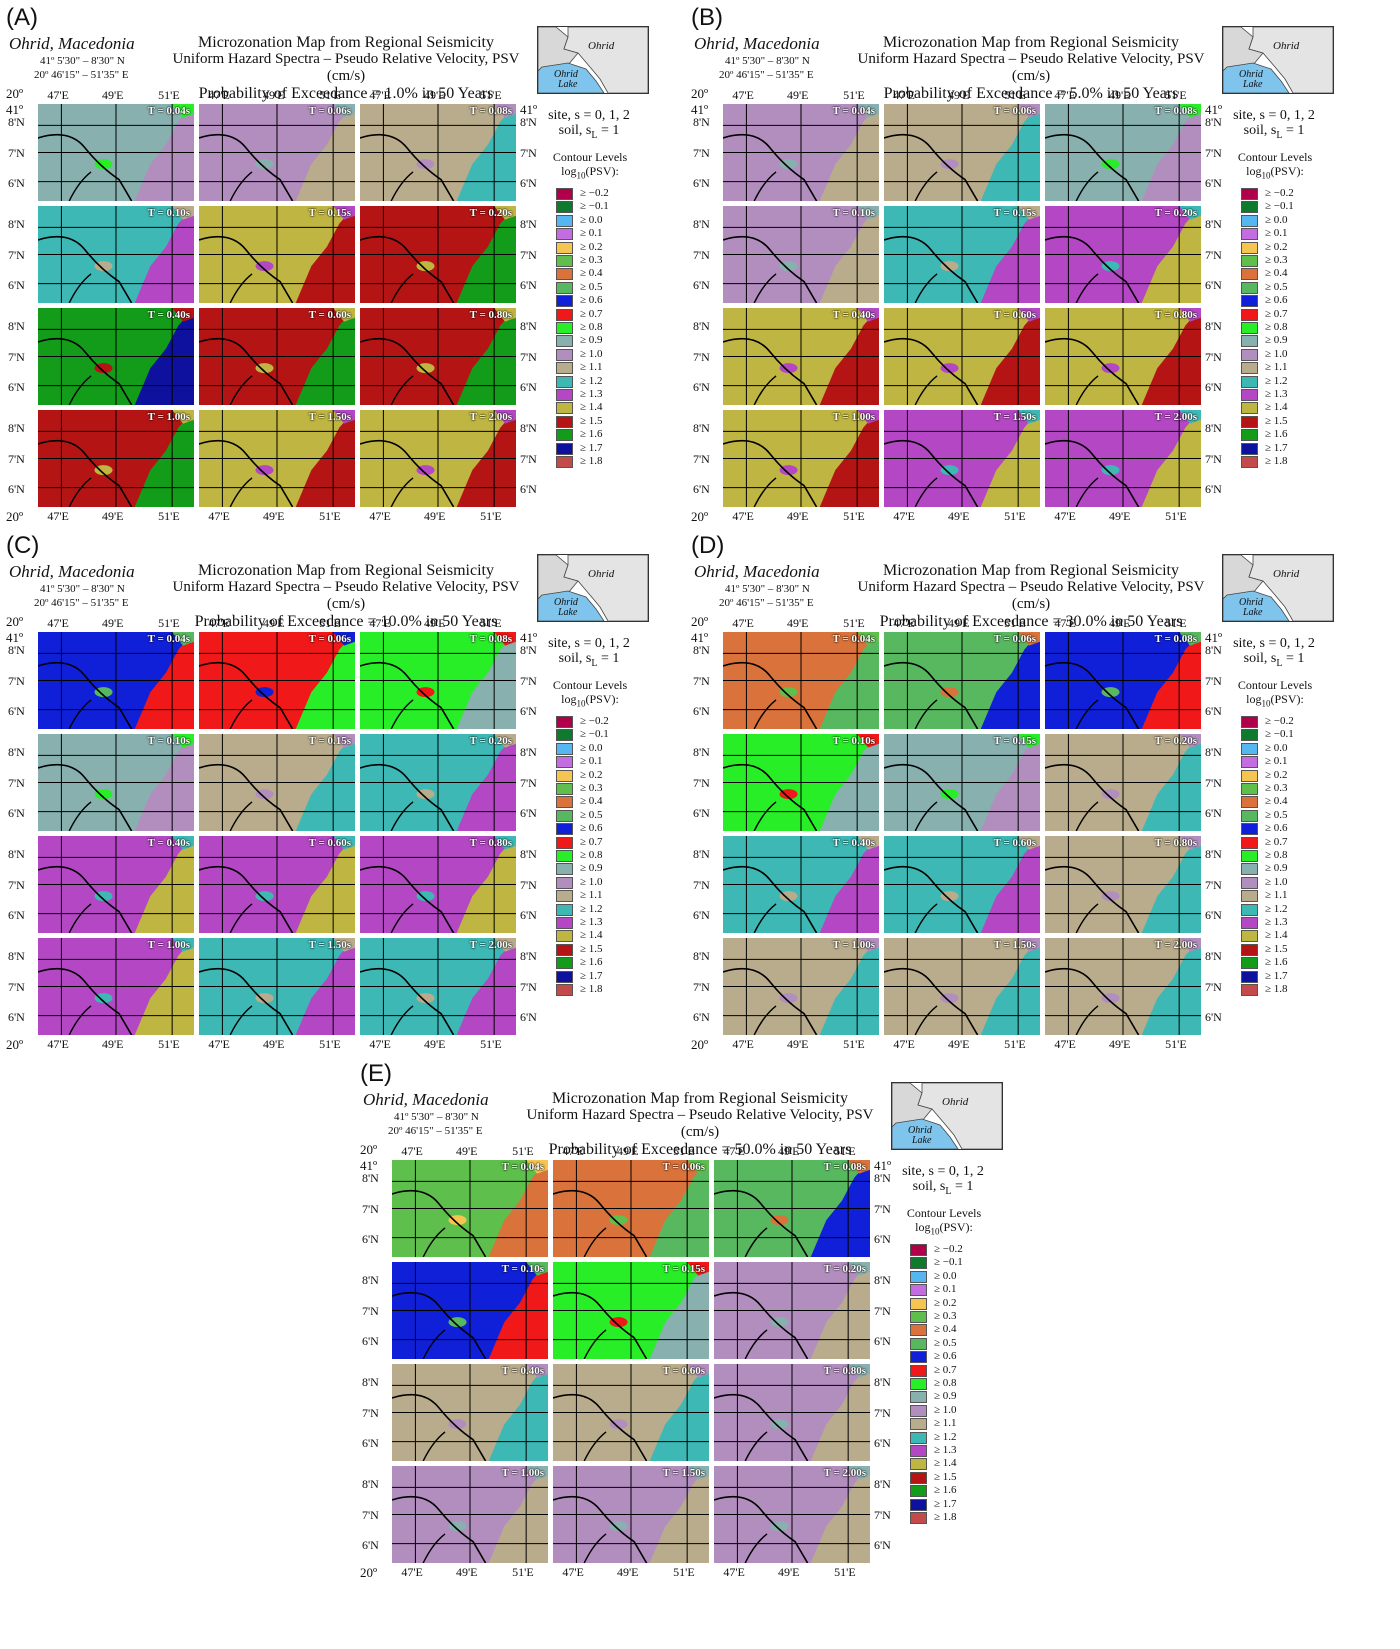  I want to click on legend-item: ≥ 0.3, so click(1276, 789).